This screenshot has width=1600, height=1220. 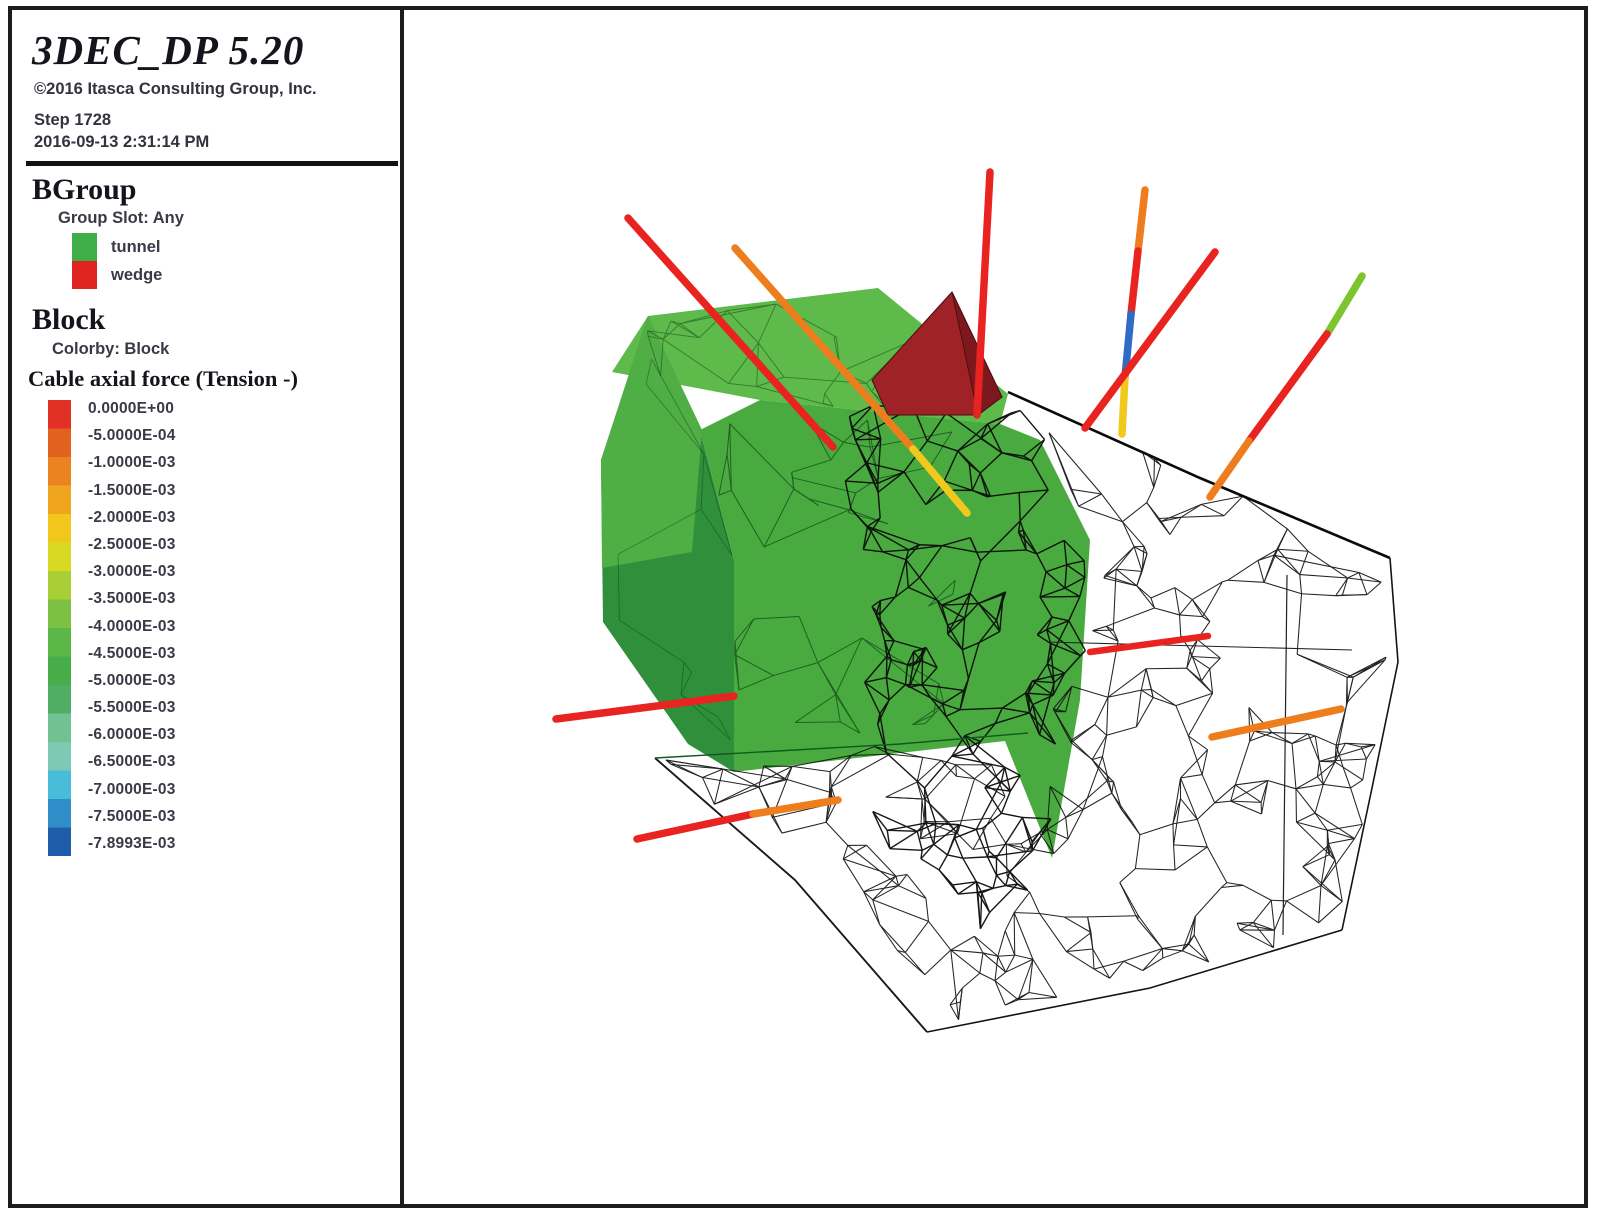 I want to click on cable-legend-value: -3.5000E-03, so click(x=132, y=599).